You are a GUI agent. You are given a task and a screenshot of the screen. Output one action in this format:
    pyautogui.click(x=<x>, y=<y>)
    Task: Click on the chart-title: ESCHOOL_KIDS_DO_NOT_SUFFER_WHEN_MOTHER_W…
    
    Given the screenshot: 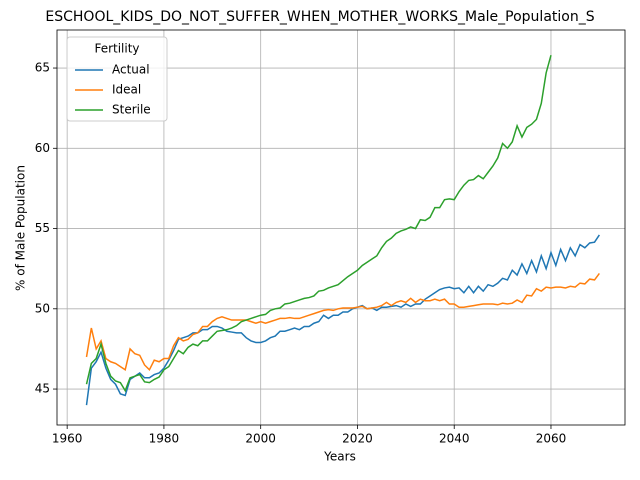 What is the action you would take?
    pyautogui.click(x=319, y=17)
    